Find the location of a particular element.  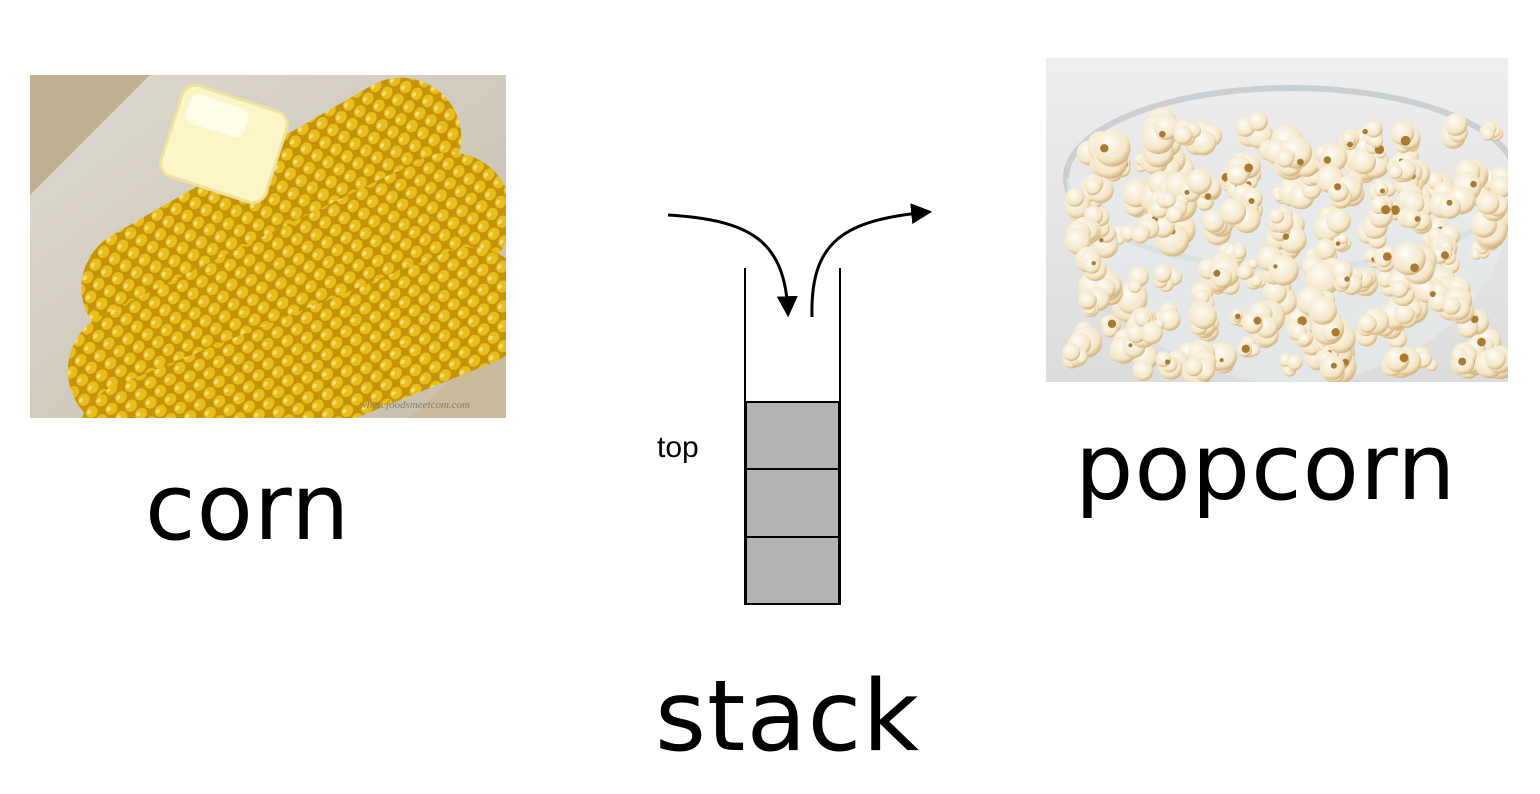

stack-cell-bottom is located at coordinates (792, 570).